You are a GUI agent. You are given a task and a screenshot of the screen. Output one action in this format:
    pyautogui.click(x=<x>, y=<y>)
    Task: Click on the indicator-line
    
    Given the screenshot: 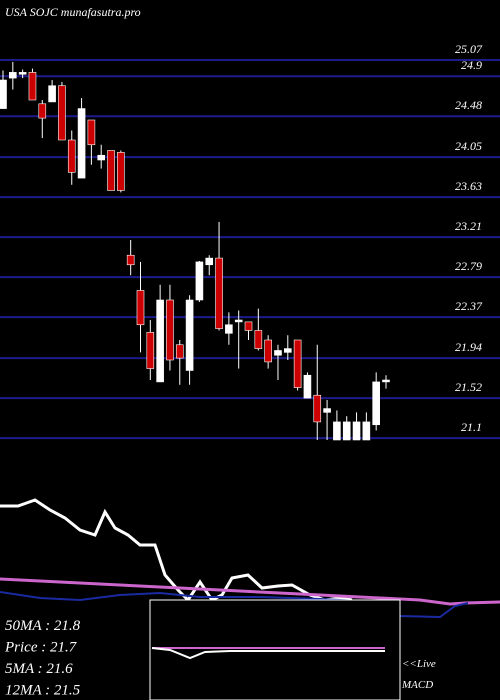 What is the action you would take?
    pyautogui.click(x=176, y=550)
    